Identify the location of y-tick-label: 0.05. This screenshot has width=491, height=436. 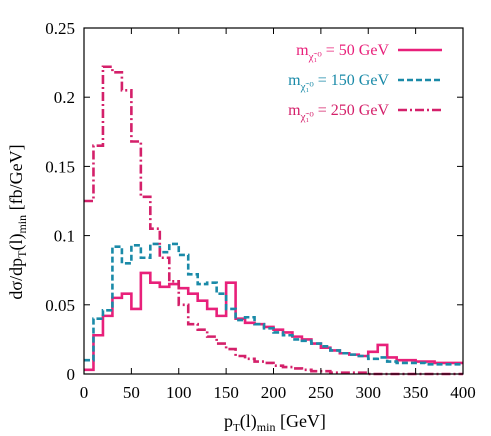
(60, 305).